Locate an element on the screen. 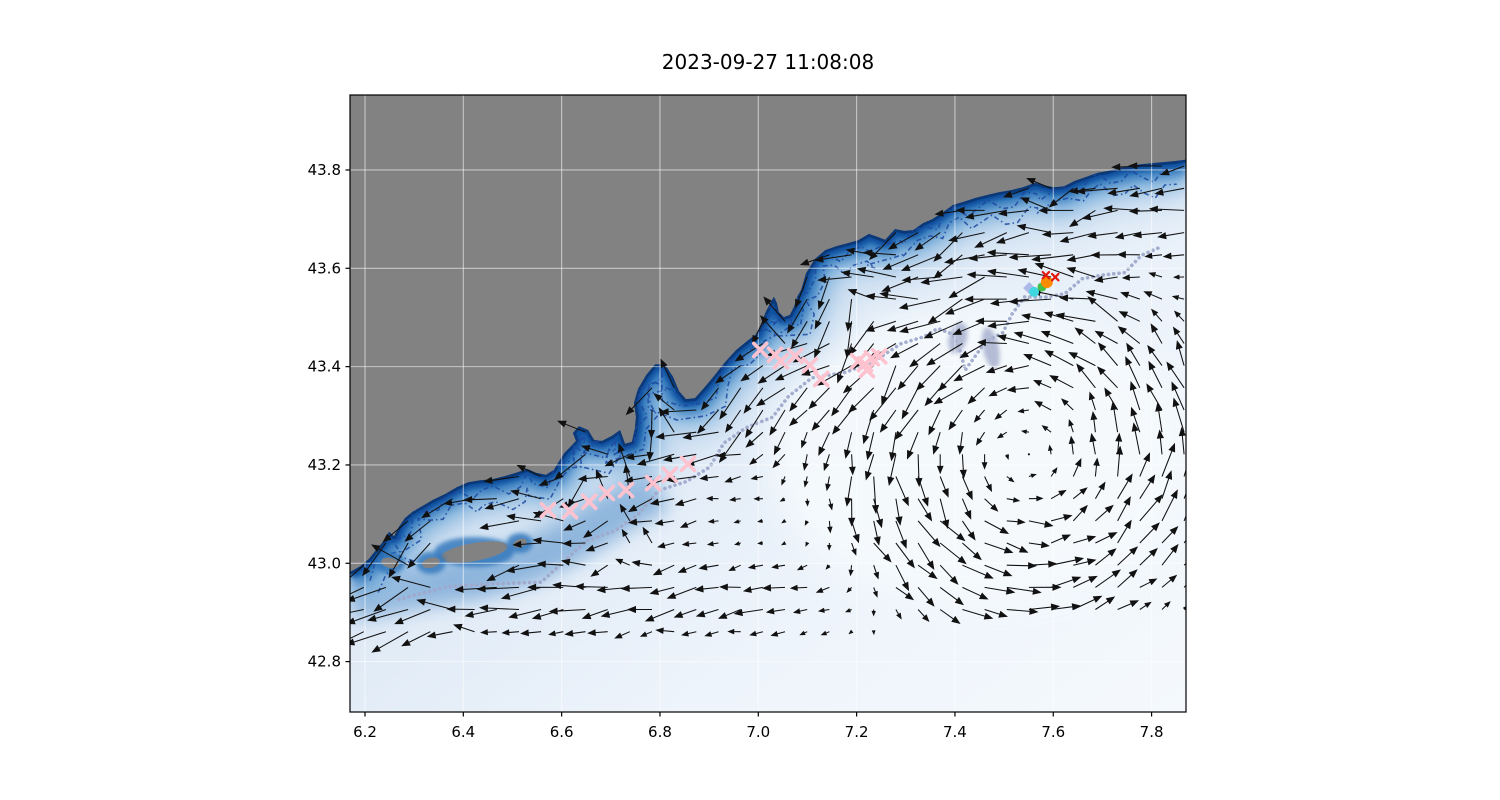  pale-offshore-patch is located at coordinates (977, 455).